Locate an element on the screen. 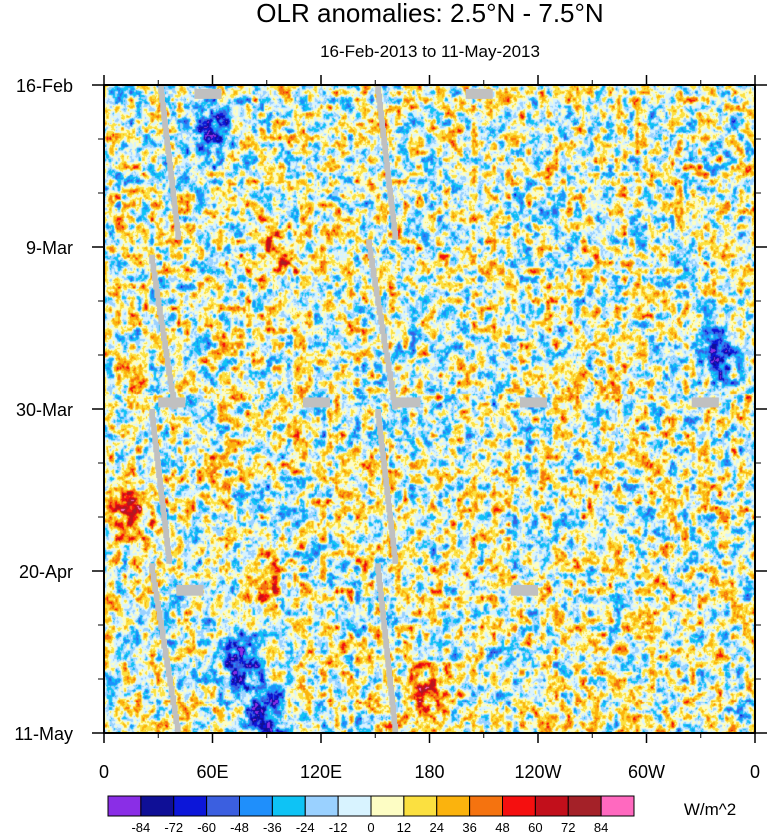  colorbar-level-label: -84 is located at coordinates (140, 827).